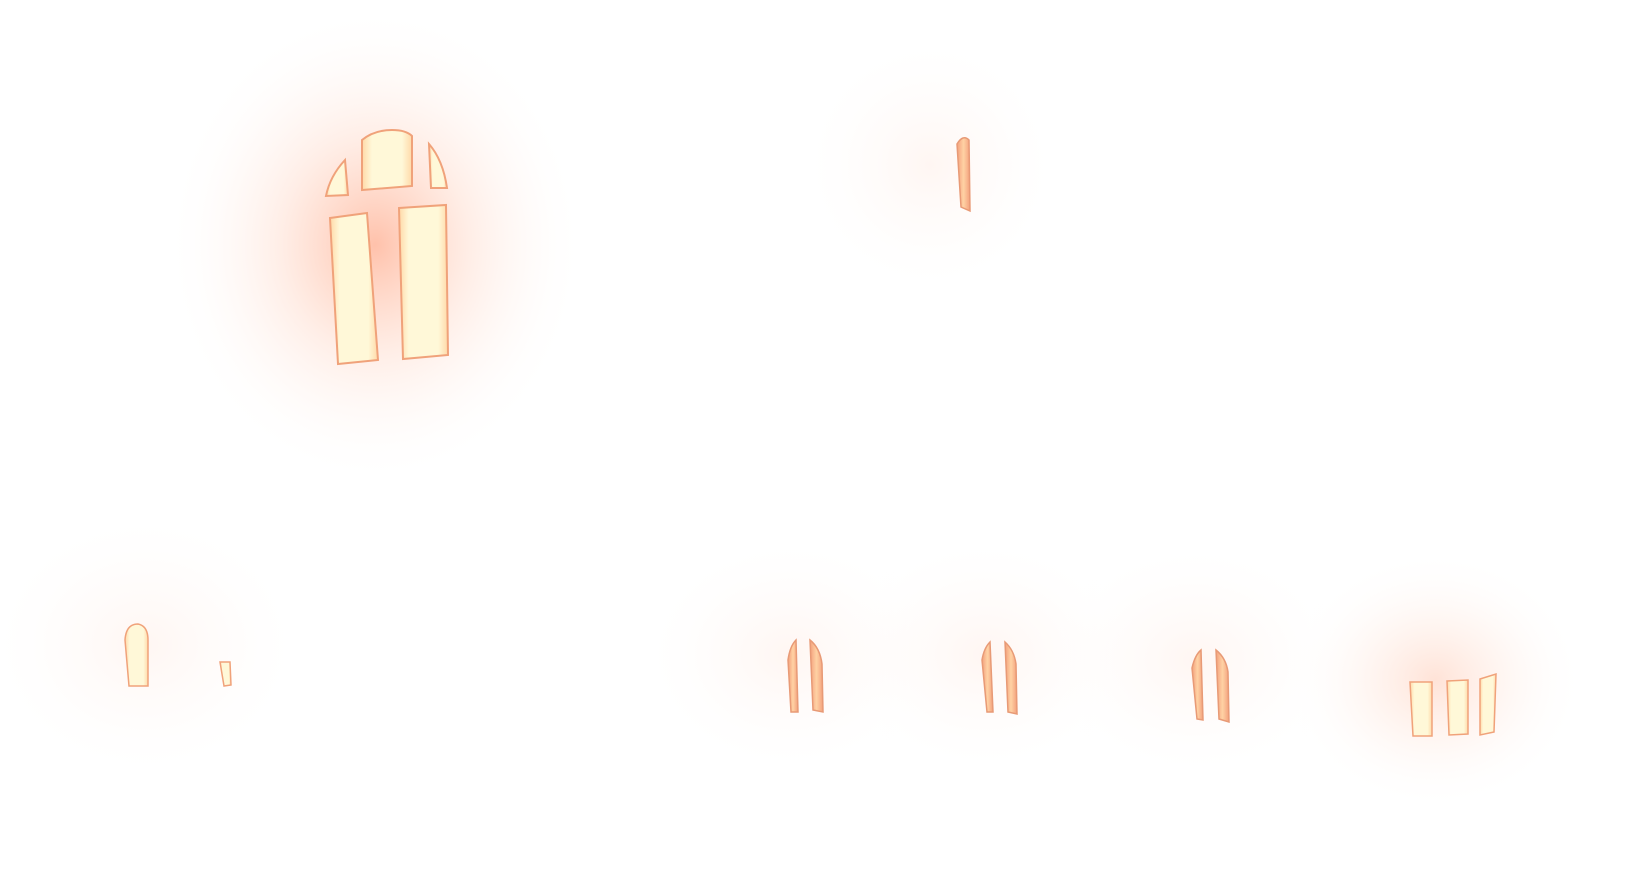  Describe the element at coordinates (930, 165) in the screenshot. I see `slit-window-glow` at that location.